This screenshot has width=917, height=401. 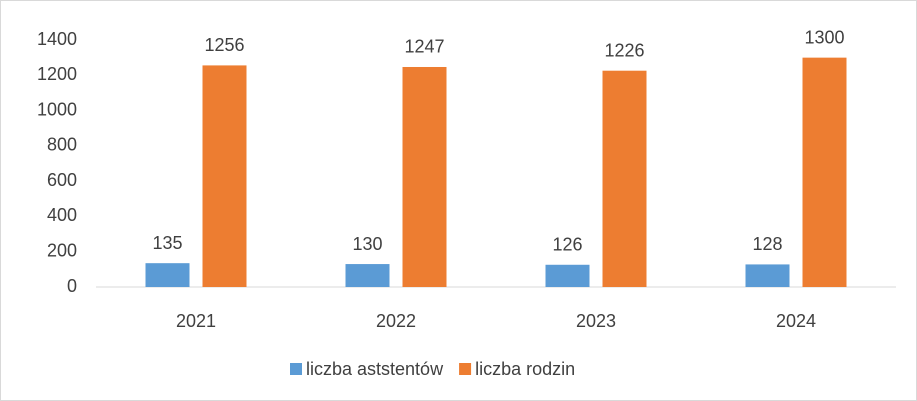 I want to click on y-tick-label: 400, so click(x=62, y=215).